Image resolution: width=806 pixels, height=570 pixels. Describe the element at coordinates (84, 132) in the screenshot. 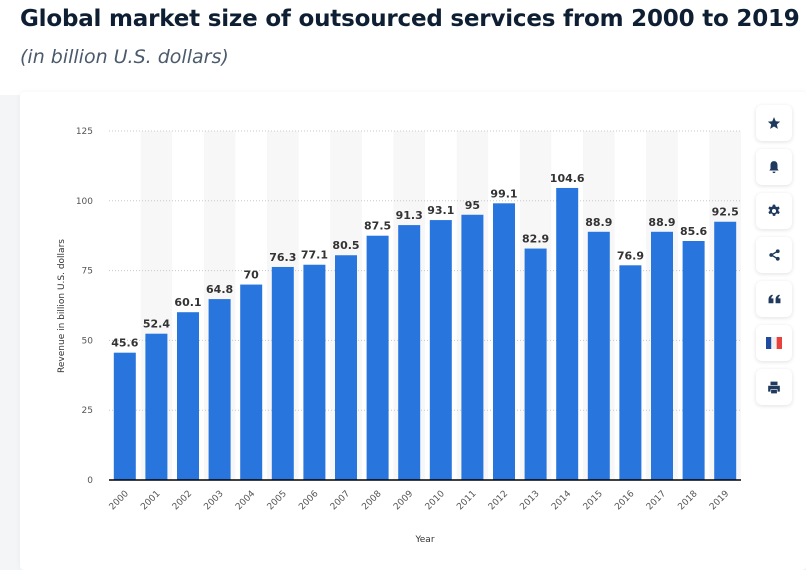

I see `y-tick-label: 125` at that location.